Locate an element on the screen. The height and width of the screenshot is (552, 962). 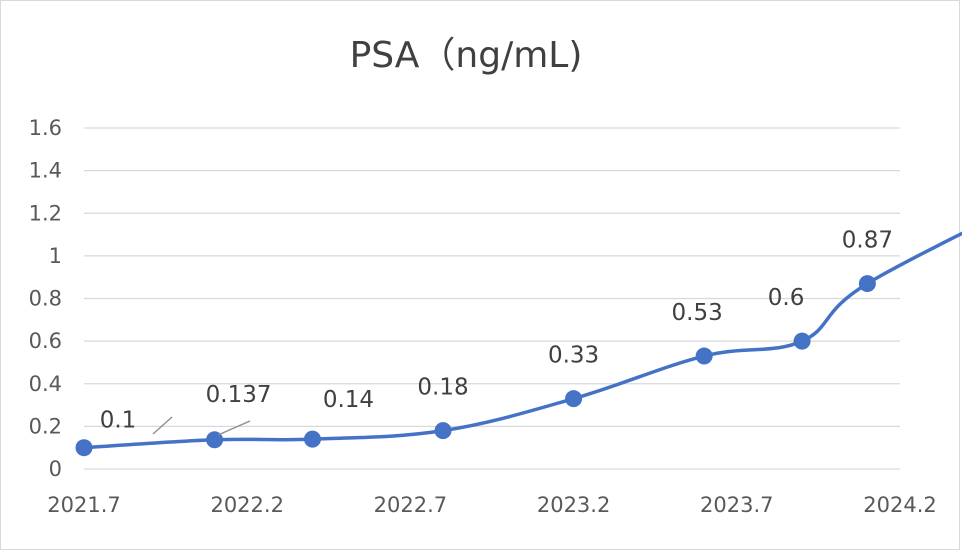
y-tick-label: 1 is located at coordinates (55, 256).